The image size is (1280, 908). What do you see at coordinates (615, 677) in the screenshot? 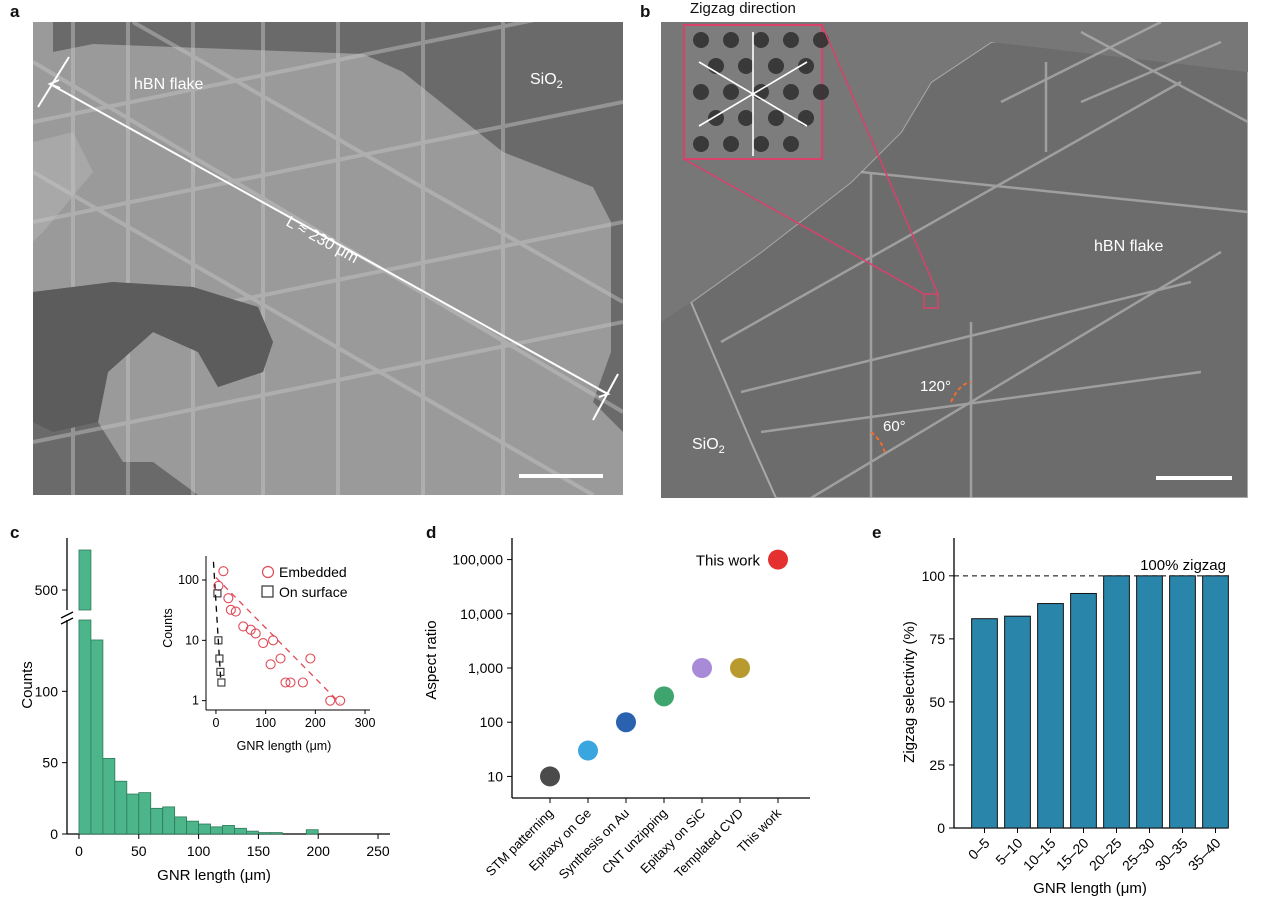
I see `aspect-ratio-ticks: 10 100 1,000 10,000 100,000` at bounding box center [615, 677].